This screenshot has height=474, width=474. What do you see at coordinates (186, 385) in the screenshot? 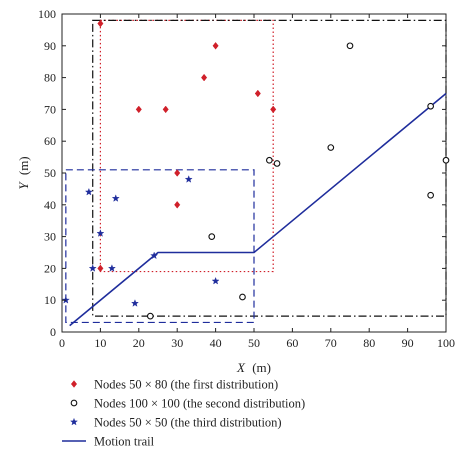
I see `legend-label: Nodes 50 × 80 (the first distribution)` at bounding box center [186, 385].